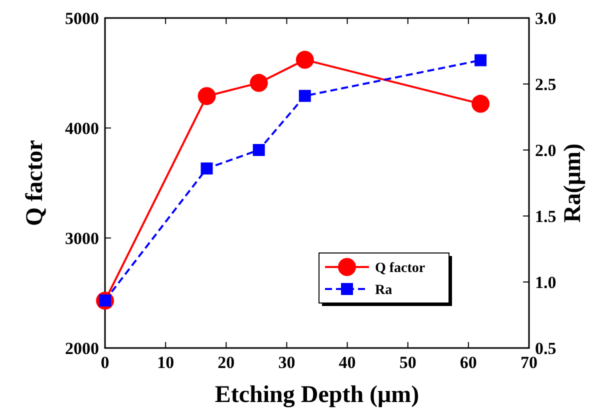 Image resolution: width=590 pixels, height=414 pixels. I want to click on x-axis-title: Etching Depth (μm), so click(317, 395).